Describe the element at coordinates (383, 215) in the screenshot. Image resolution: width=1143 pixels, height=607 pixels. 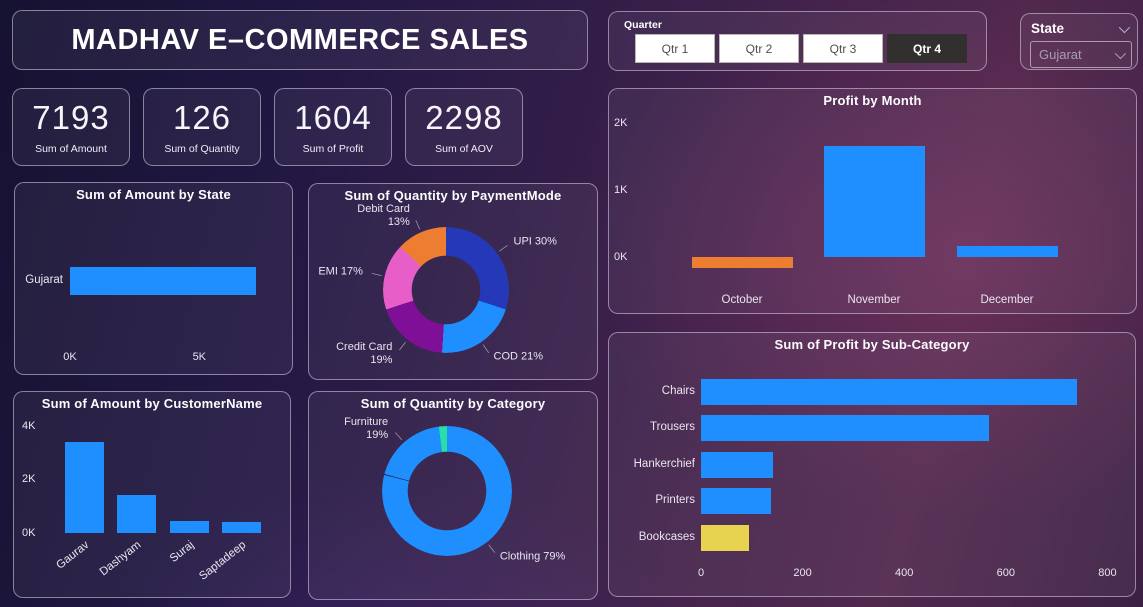
I see `donut-label-debit-card: Debit Card 13%` at that location.